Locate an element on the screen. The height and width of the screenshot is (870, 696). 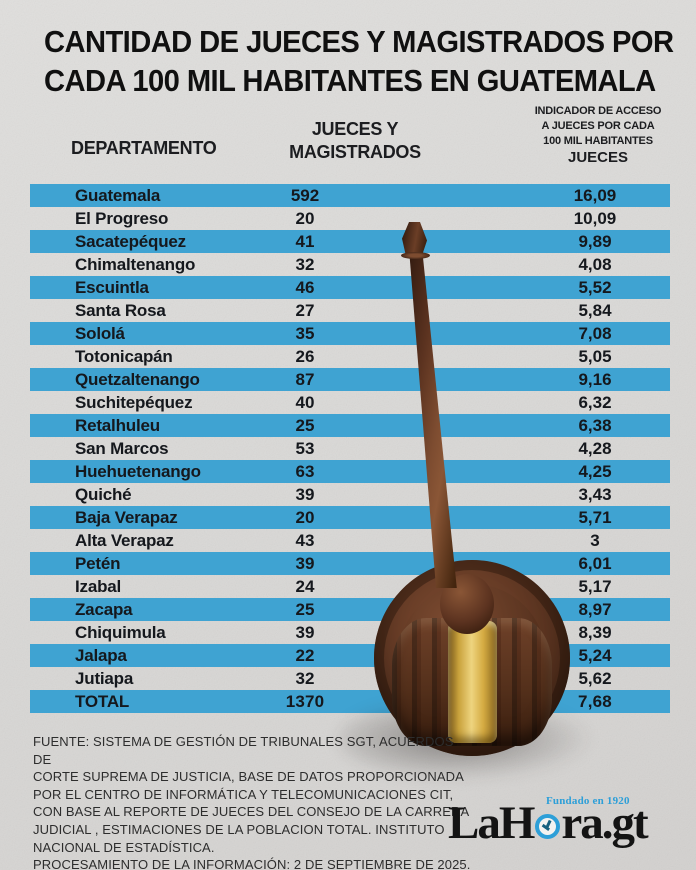
indicator-cell: 6,38 is located at coordinates (595, 425).